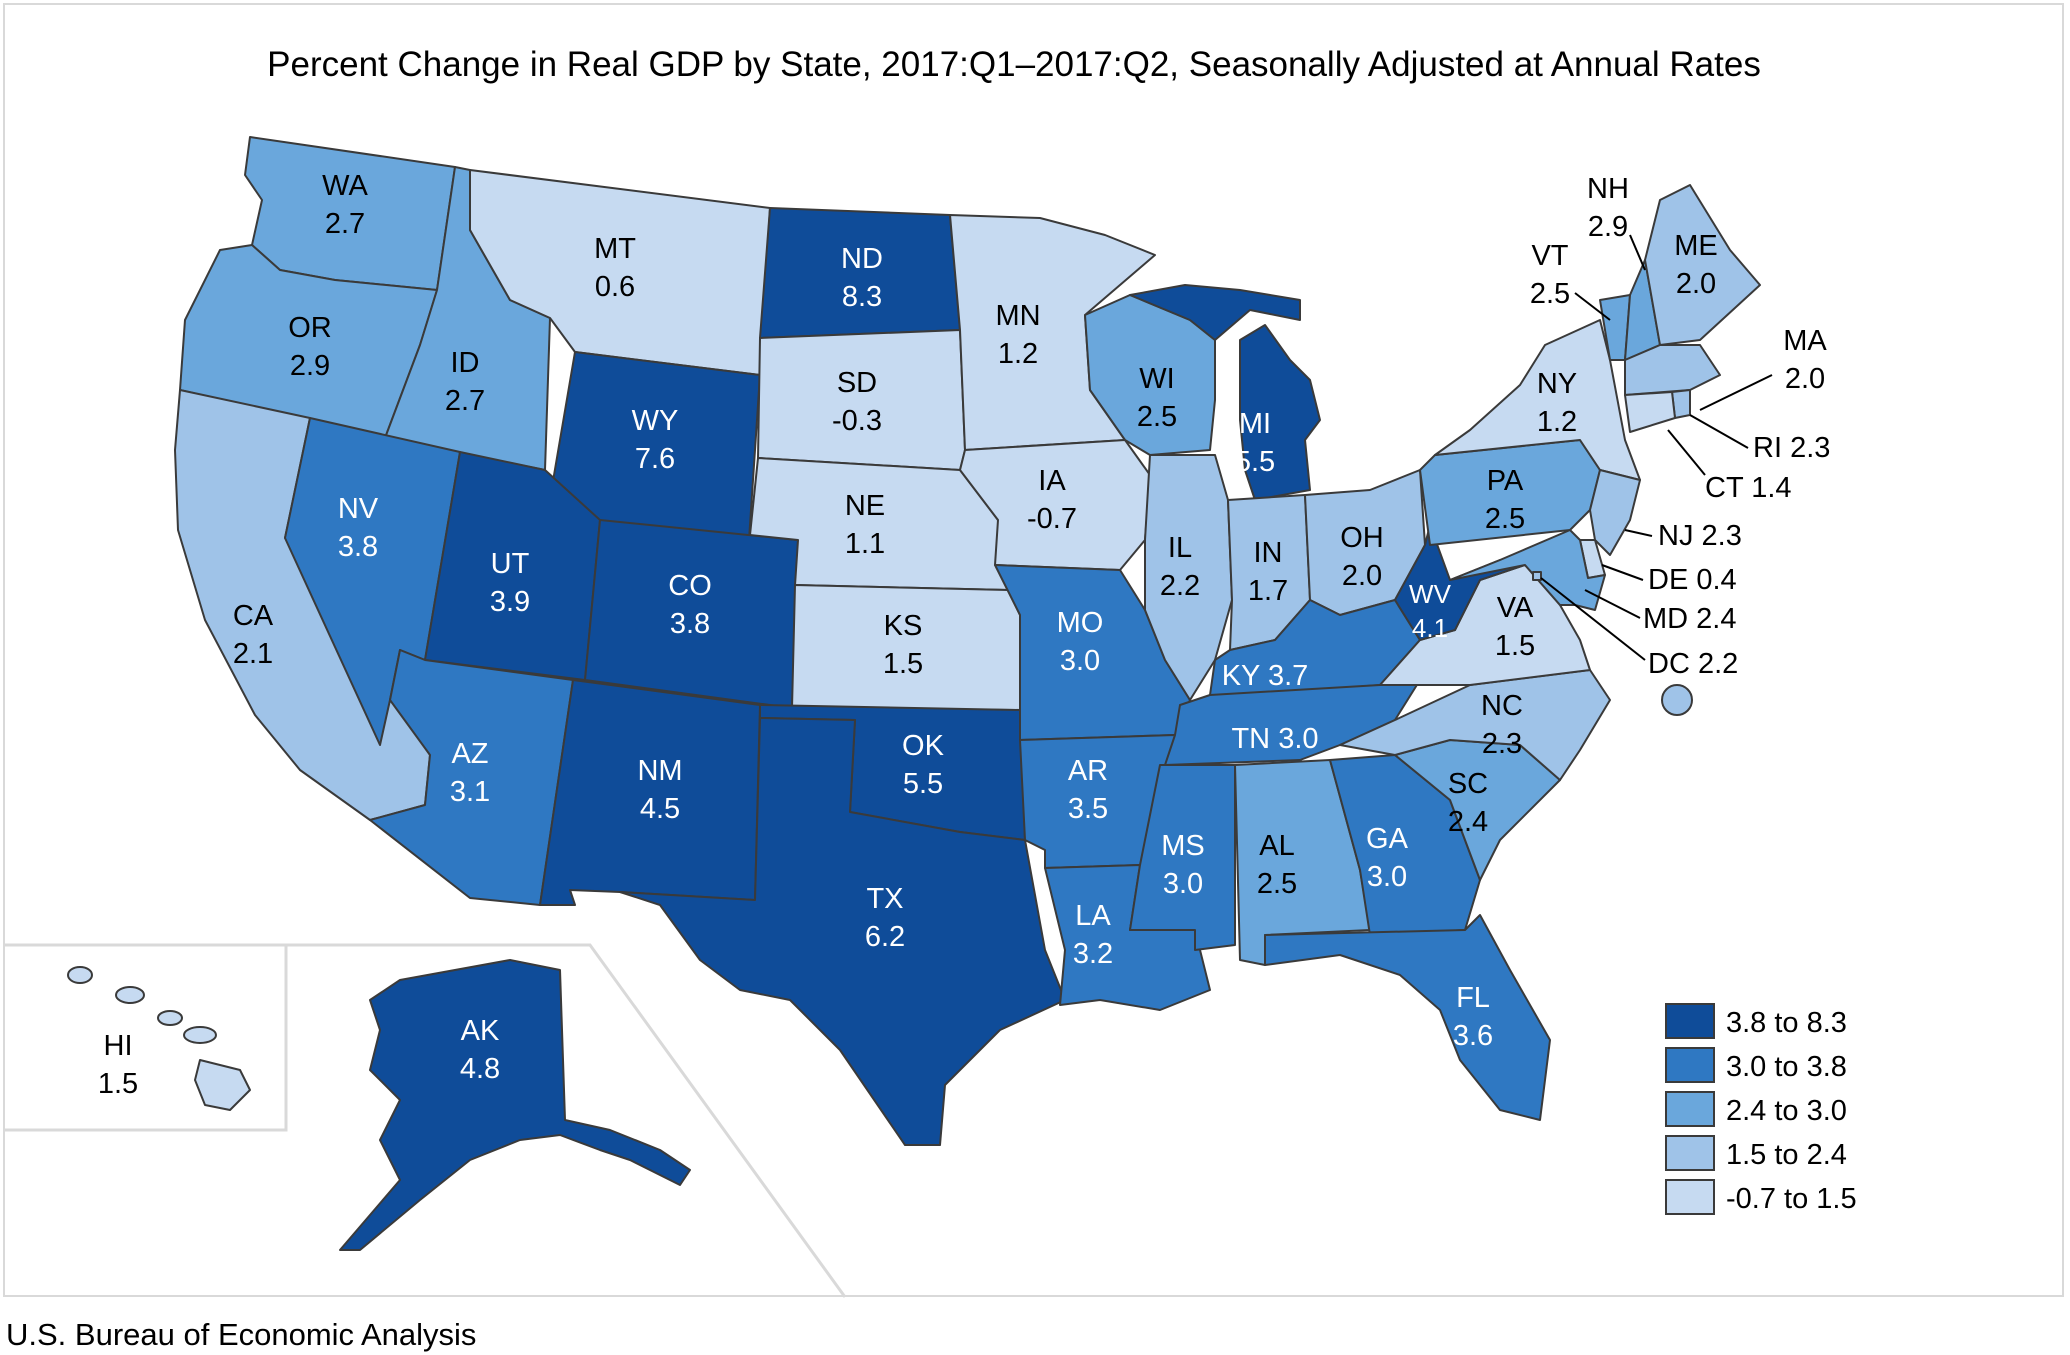 The image size is (2070, 1355). Describe the element at coordinates (903, 645) in the screenshot. I see `svg-text:KS1.5: KS 1.5` at that location.